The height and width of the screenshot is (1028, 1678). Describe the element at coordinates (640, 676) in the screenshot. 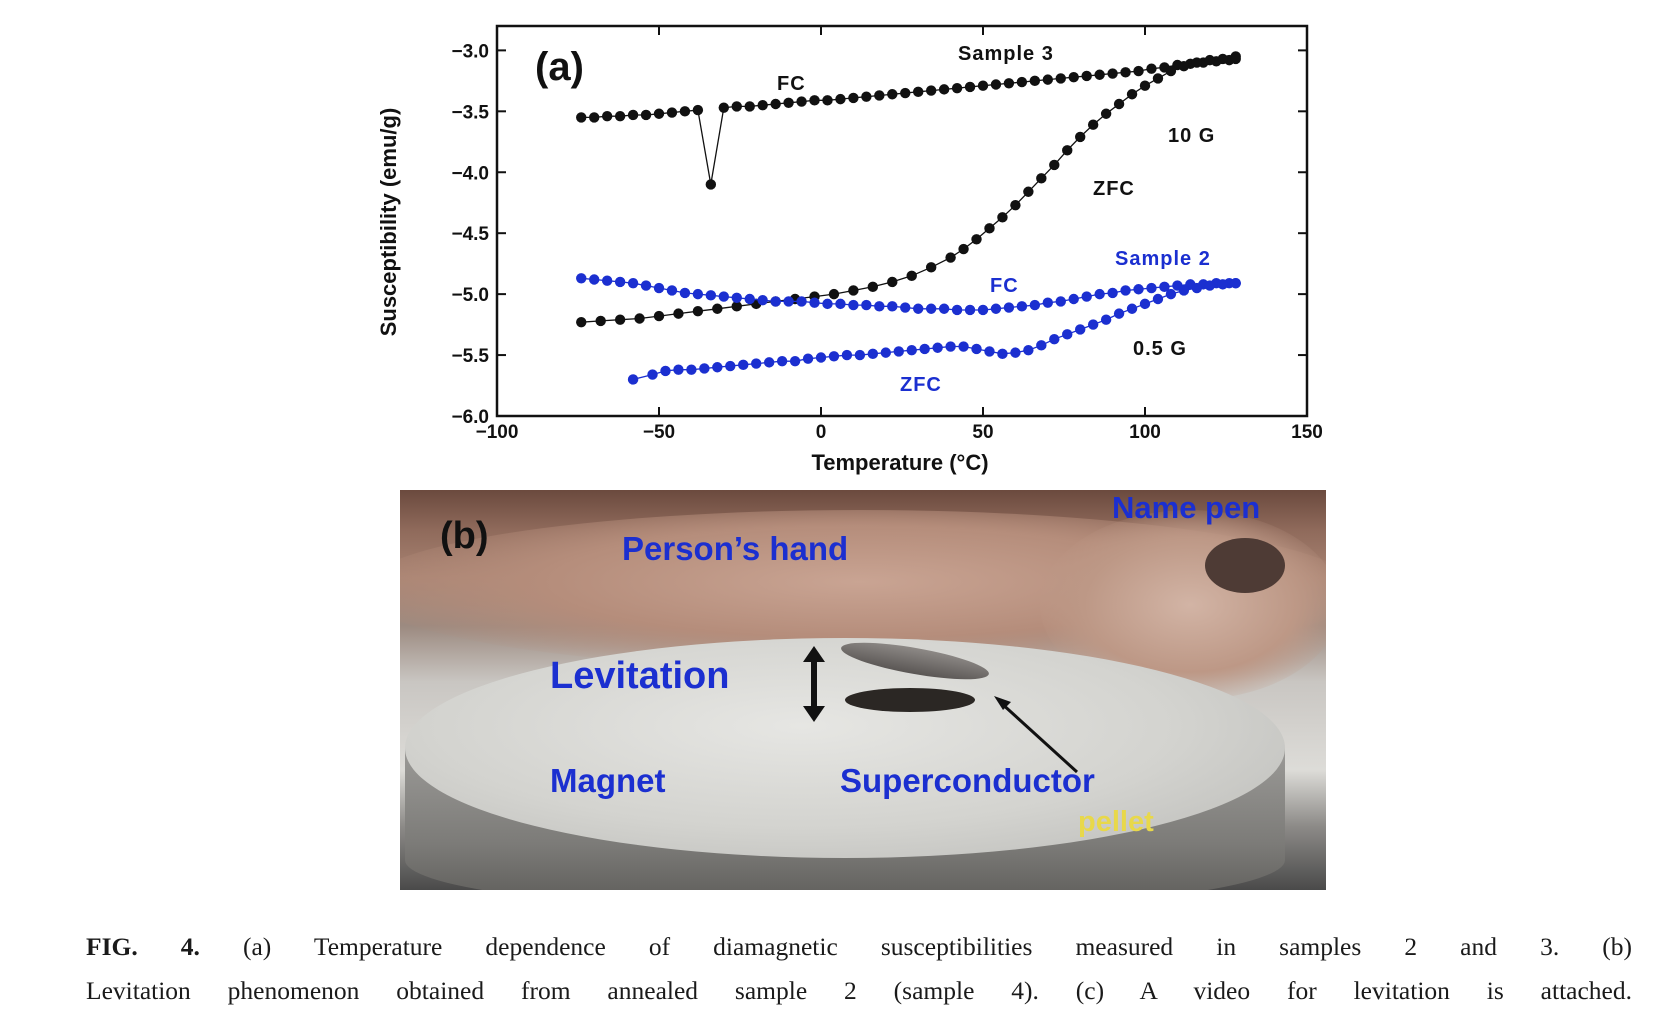

I see `label-levitation: Levitation` at that location.